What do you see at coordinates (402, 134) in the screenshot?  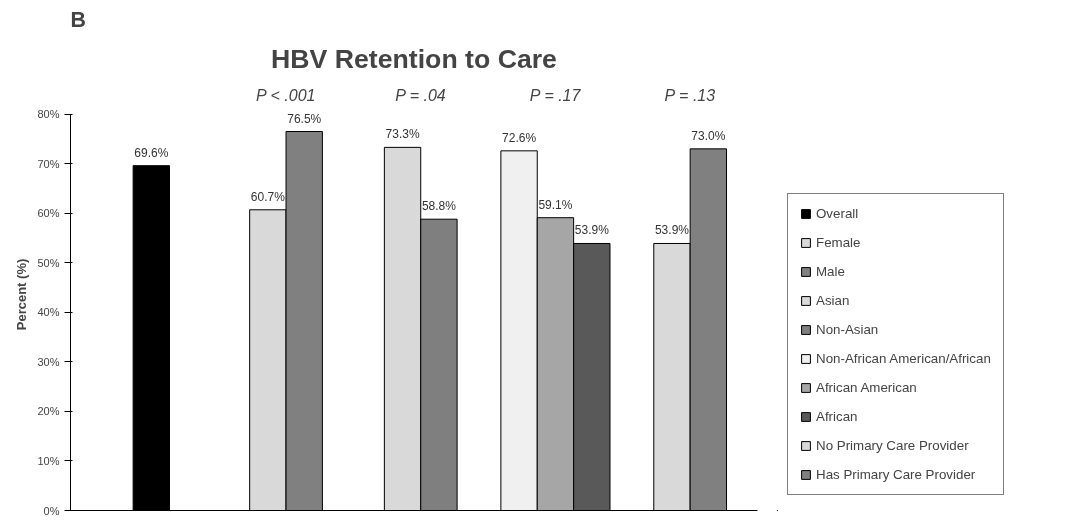 I see `data-label: 73.3%` at bounding box center [402, 134].